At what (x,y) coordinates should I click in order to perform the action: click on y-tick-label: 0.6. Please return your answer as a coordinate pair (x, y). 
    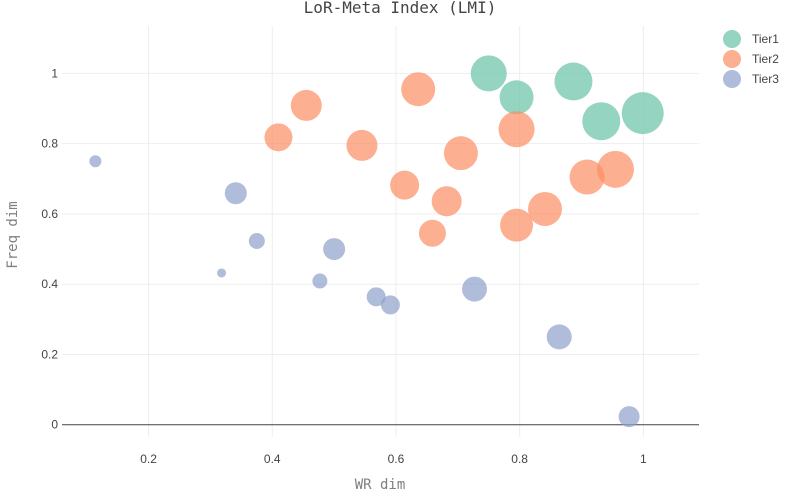
    Looking at the image, I should click on (49, 214).